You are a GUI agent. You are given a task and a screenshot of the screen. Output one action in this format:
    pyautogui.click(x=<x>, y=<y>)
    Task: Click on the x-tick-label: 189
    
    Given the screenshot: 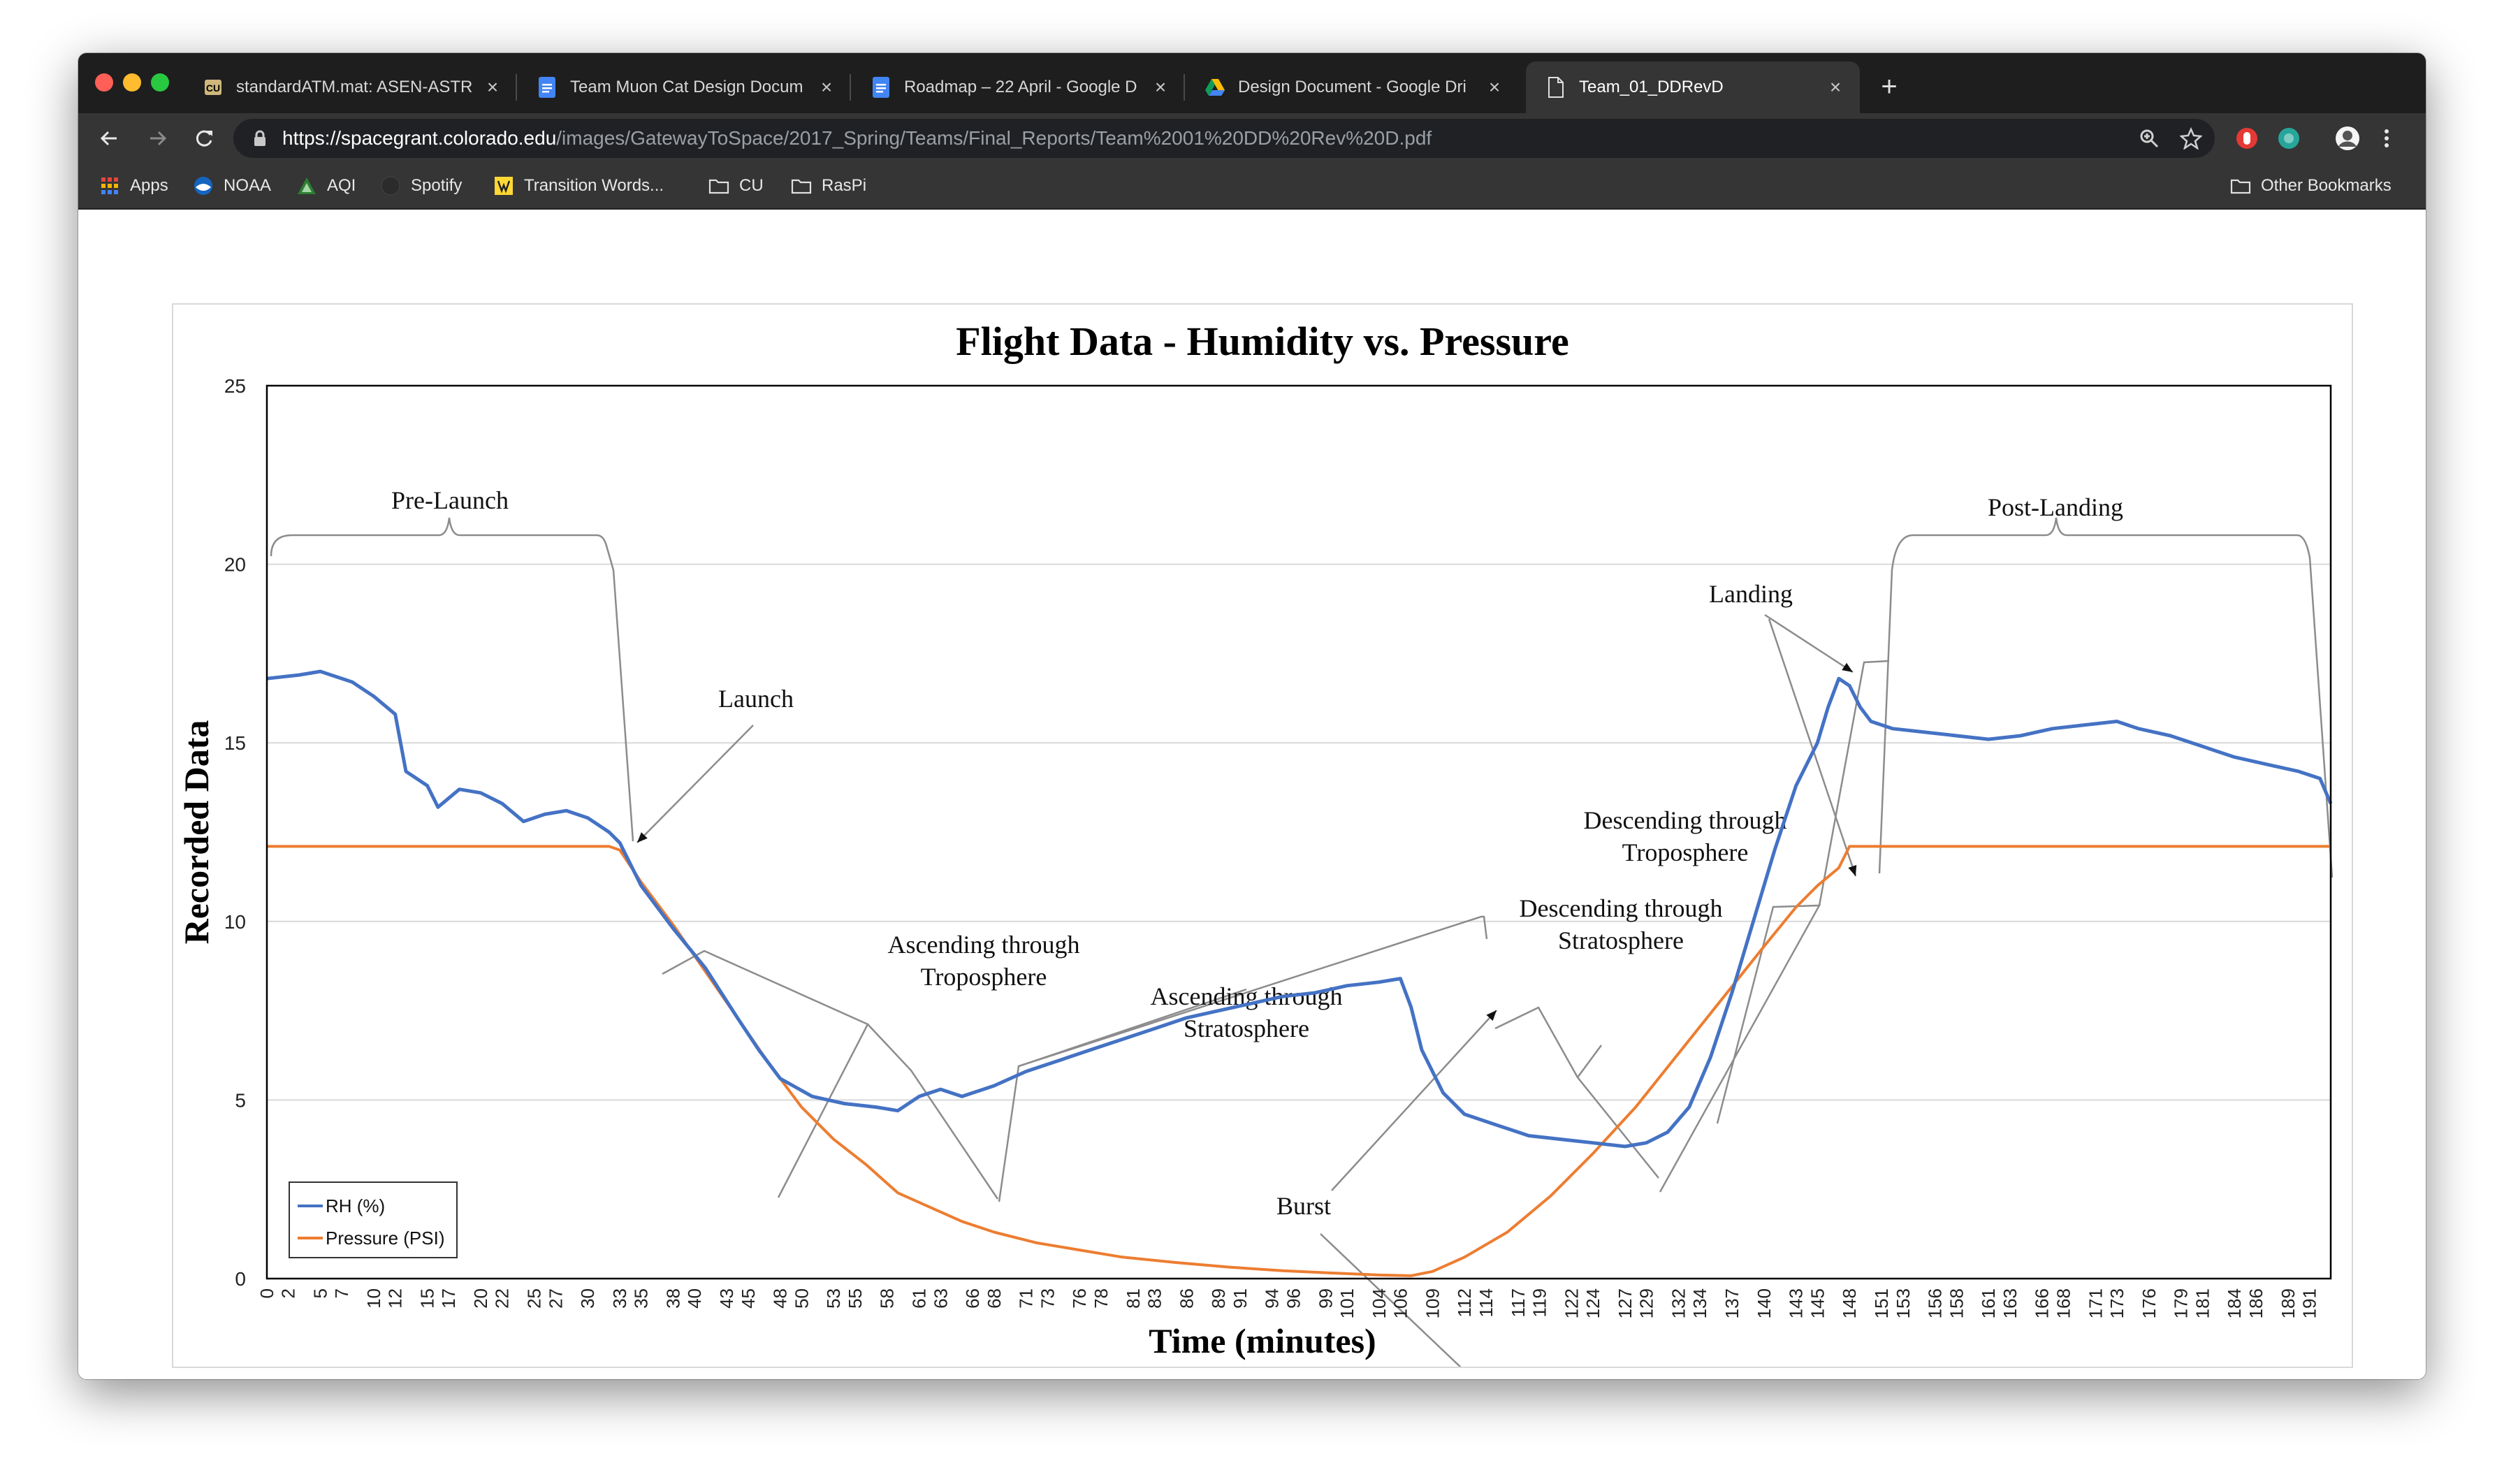 What is the action you would take?
    pyautogui.click(x=2288, y=1303)
    